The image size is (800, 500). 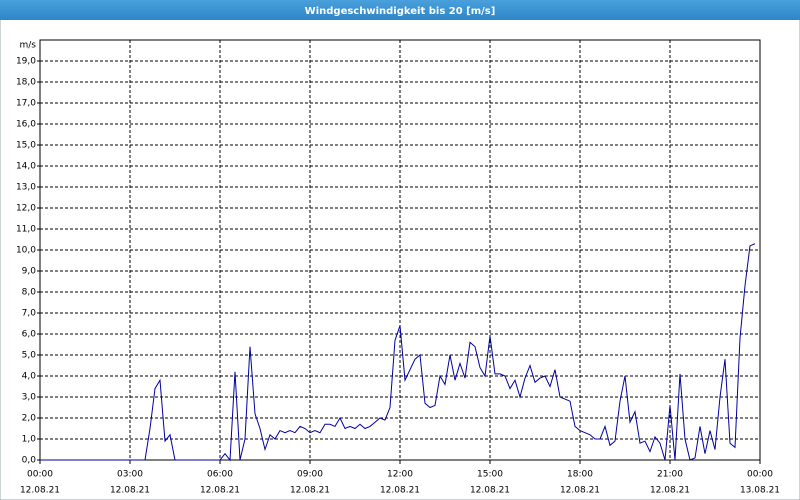 What do you see at coordinates (26, 125) in the screenshot?
I see `y-tick-label: 16,0` at bounding box center [26, 125].